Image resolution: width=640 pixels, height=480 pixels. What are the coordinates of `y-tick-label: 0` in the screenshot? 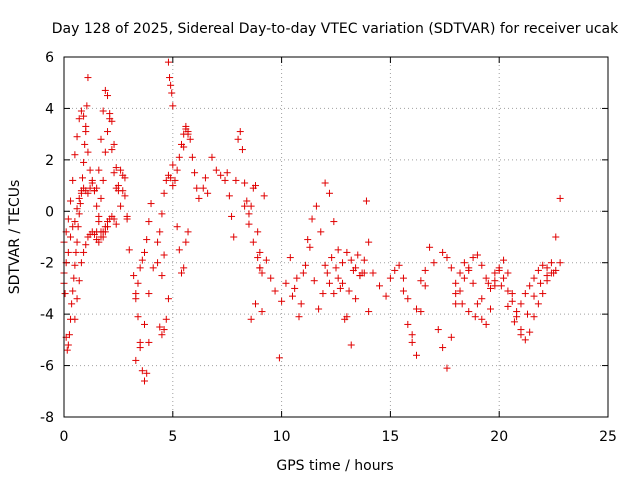 It's located at (49, 212).